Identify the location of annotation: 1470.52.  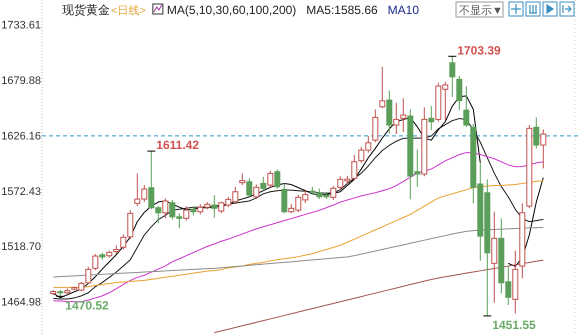
(87, 305).